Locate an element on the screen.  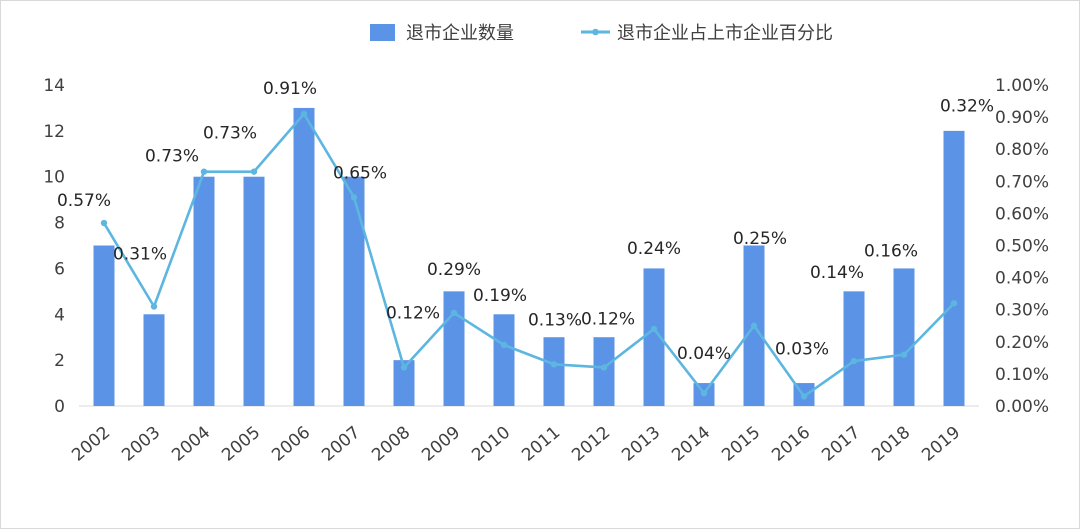
right-y-tick-label: 0.40% is located at coordinates (1022, 279).